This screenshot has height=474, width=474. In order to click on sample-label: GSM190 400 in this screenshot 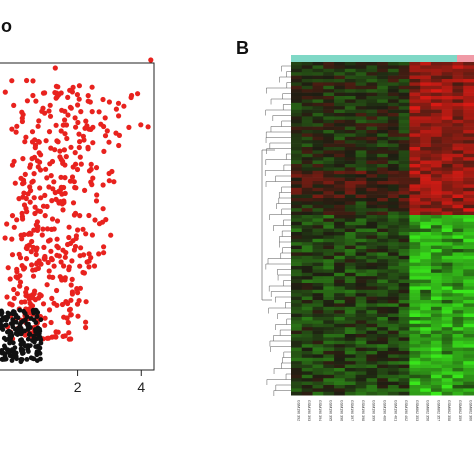, I will do `click(385, 410)`.